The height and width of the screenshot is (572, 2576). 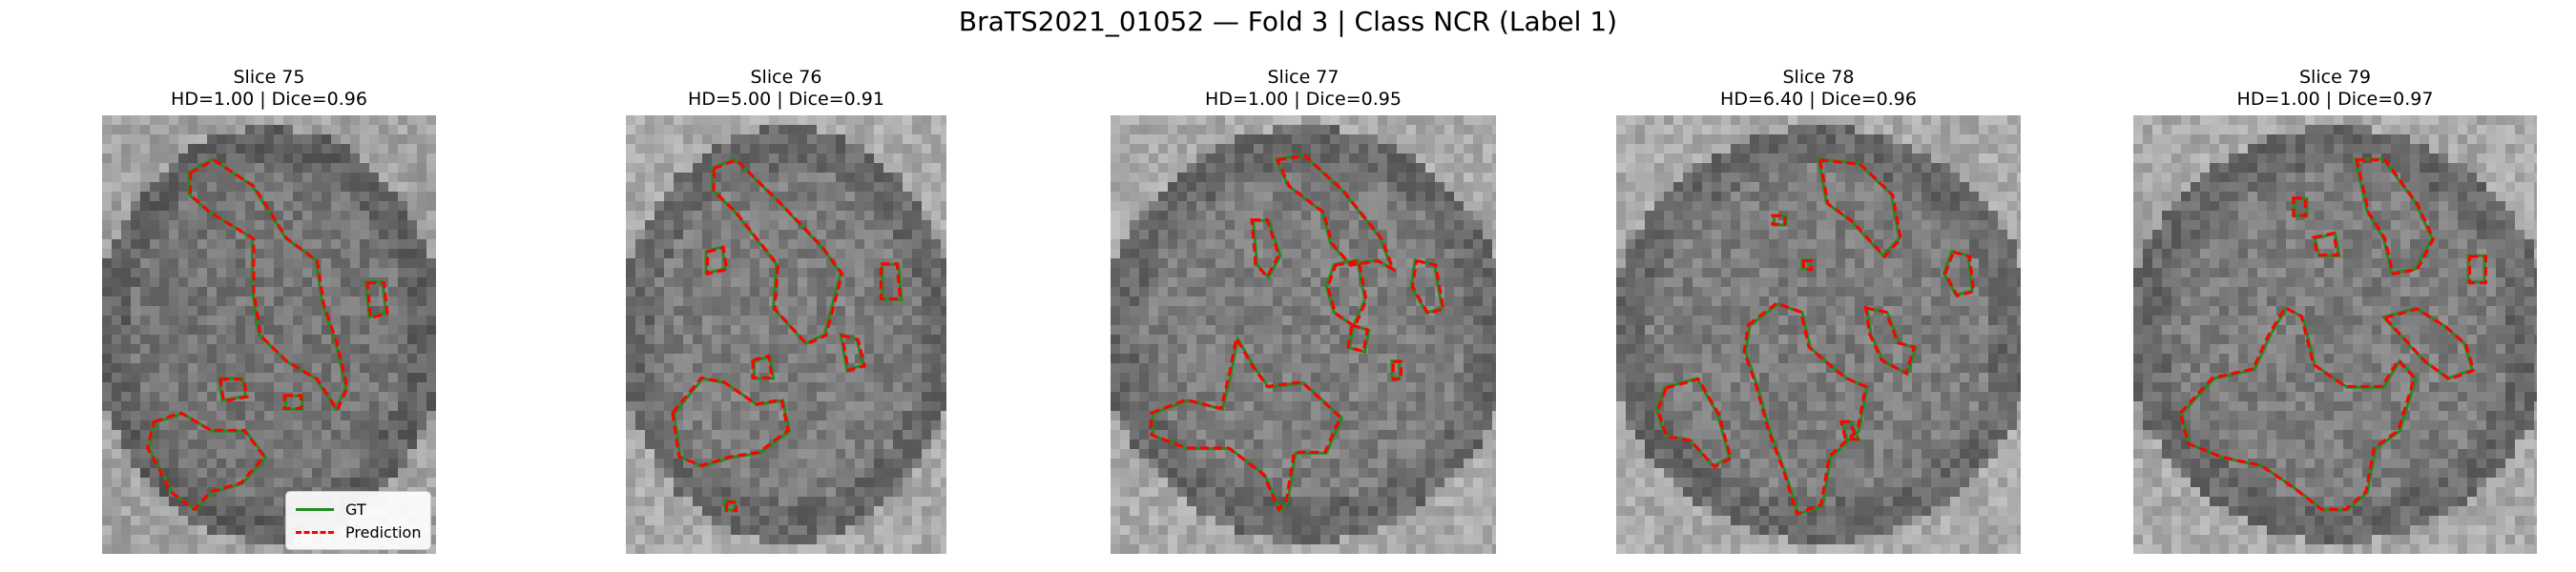 What do you see at coordinates (2335, 77) in the screenshot?
I see `panel-title: Slice 79` at bounding box center [2335, 77].